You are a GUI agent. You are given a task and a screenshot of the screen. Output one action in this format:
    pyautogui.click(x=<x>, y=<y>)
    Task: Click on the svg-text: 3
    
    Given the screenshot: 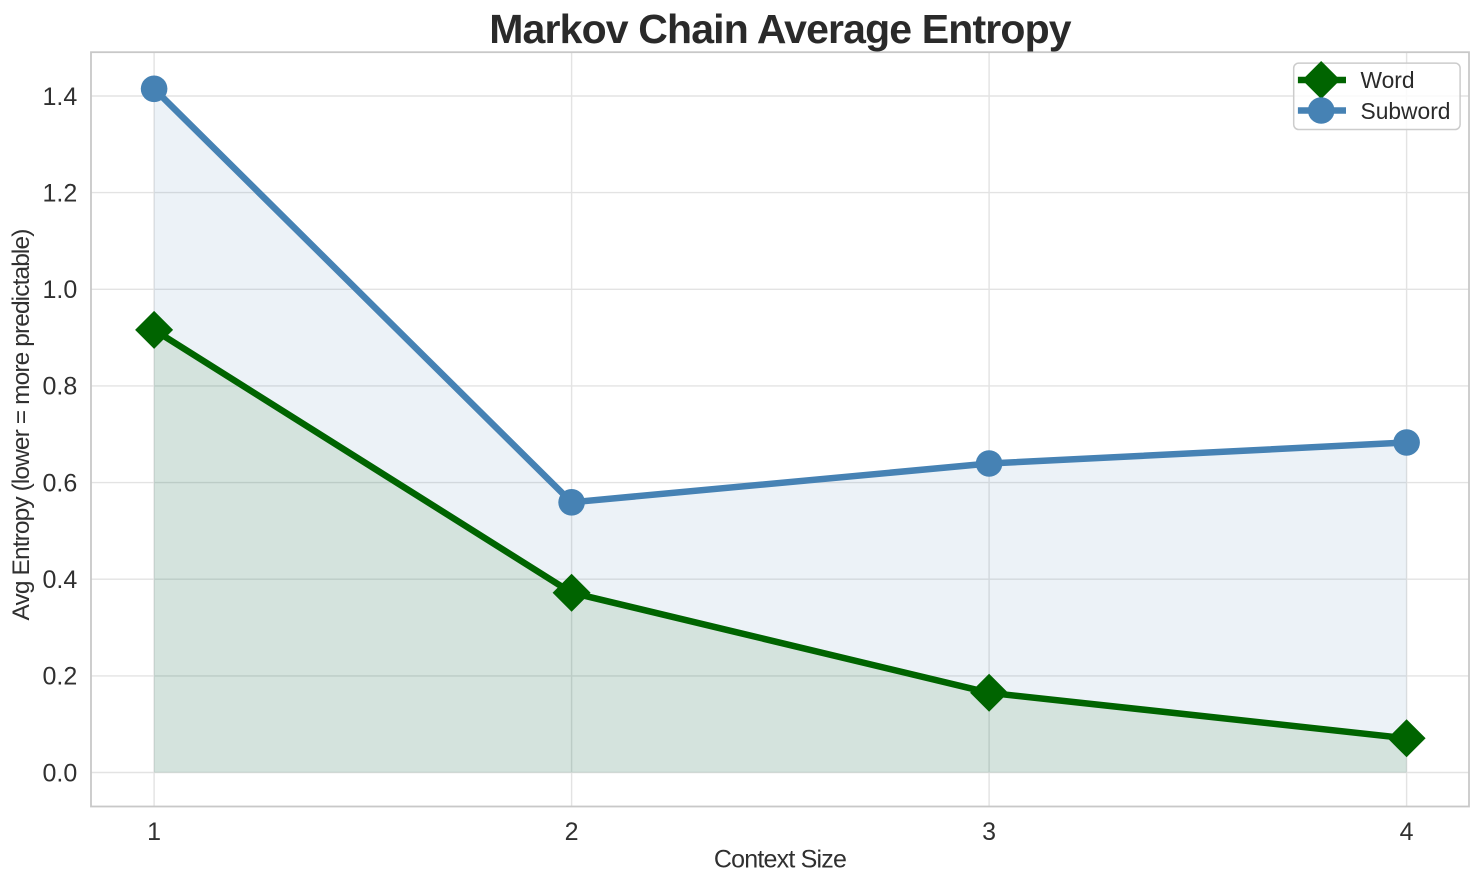 What is the action you would take?
    pyautogui.click(x=989, y=832)
    